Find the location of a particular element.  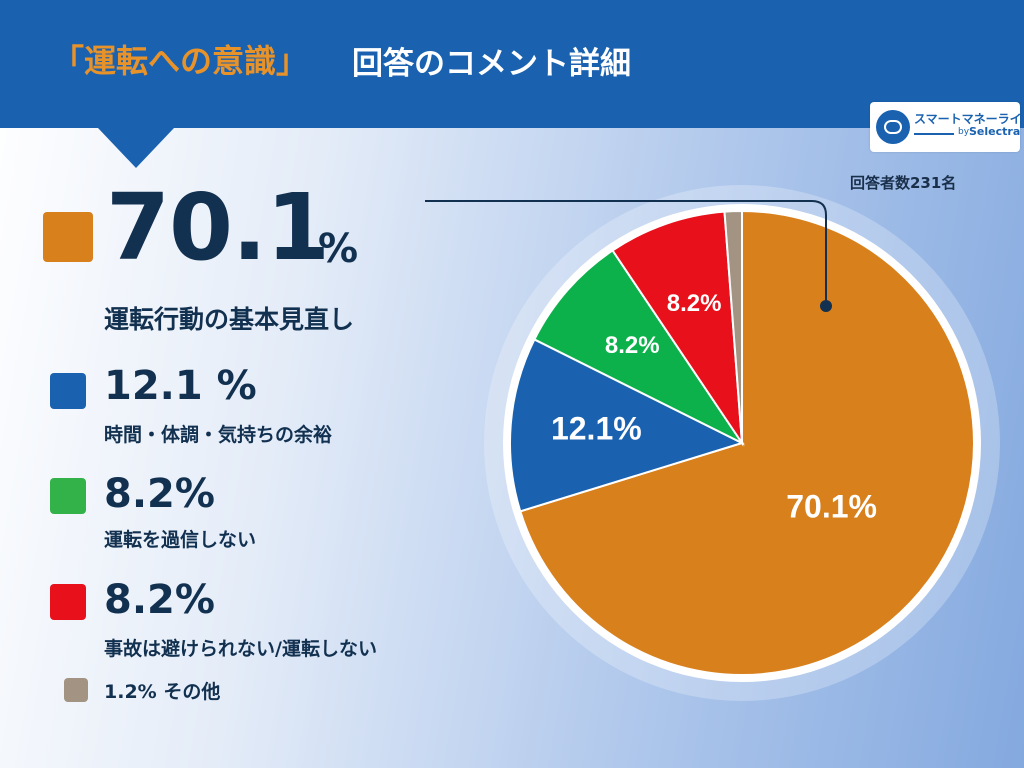

highlight-value: 70.1 is located at coordinates (218, 227).